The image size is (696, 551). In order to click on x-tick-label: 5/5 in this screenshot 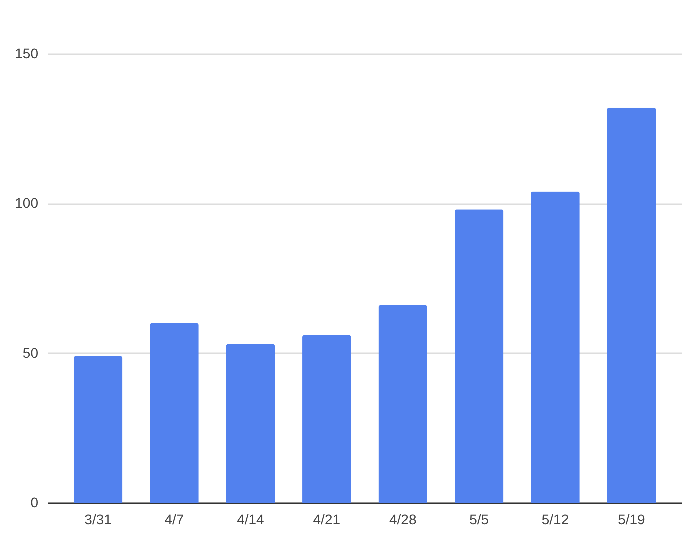, I will do `click(480, 520)`.